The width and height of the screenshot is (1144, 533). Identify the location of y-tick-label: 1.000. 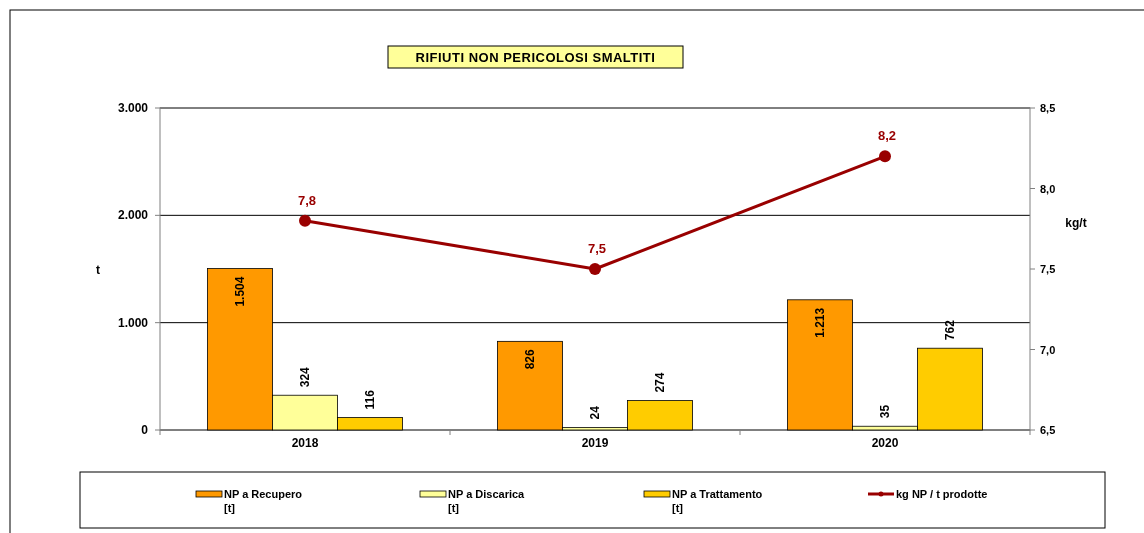
(133, 322).